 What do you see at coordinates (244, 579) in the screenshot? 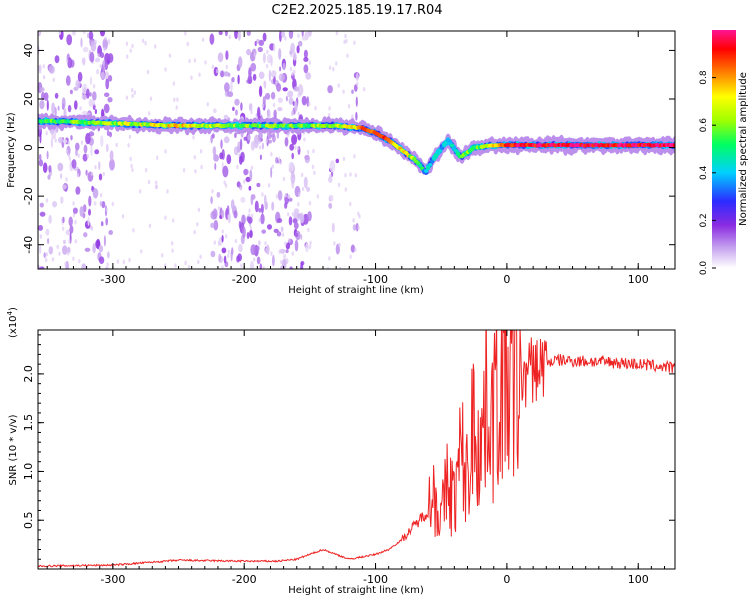
I see `x-tick-label: -200` at bounding box center [244, 579].